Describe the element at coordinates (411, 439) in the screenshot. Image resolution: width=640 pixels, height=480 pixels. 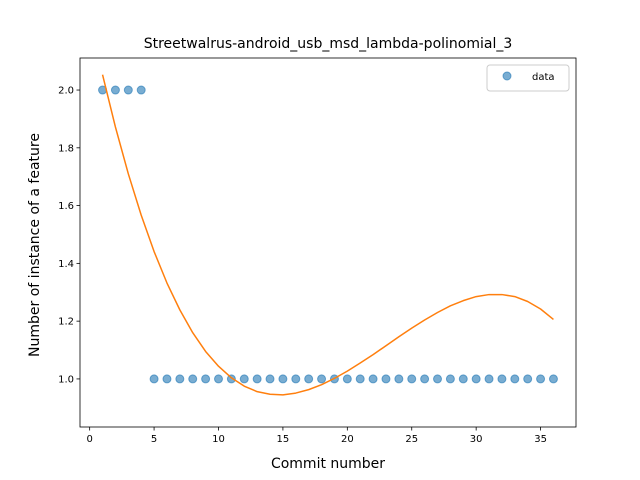
I see `x-tick-label: 25` at that location.